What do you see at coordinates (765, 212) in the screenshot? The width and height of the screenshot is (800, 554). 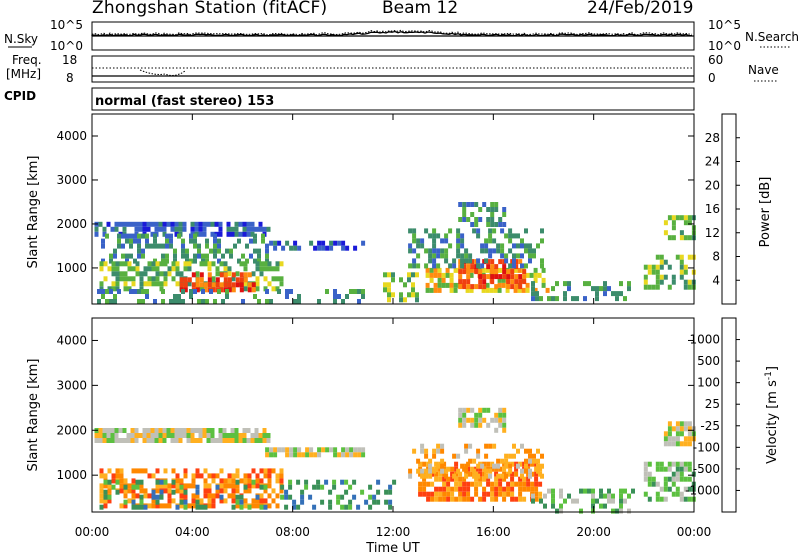 I see `power-colorbar-label: Power [dB]` at bounding box center [765, 212].